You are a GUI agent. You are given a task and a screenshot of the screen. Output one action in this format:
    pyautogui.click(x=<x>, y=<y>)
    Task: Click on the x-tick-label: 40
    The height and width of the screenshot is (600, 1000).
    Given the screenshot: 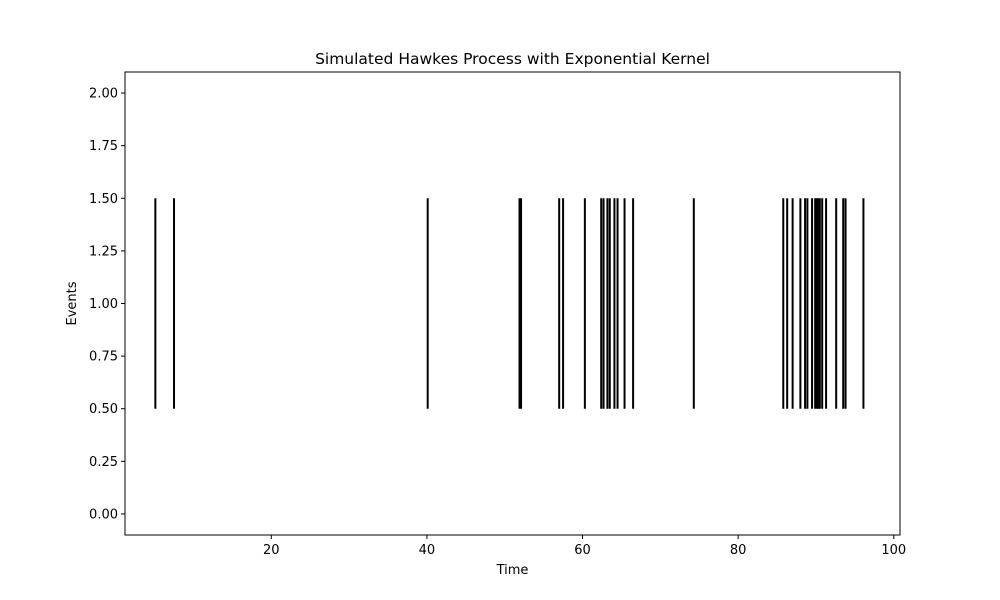 What is the action you would take?
    pyautogui.click(x=427, y=550)
    